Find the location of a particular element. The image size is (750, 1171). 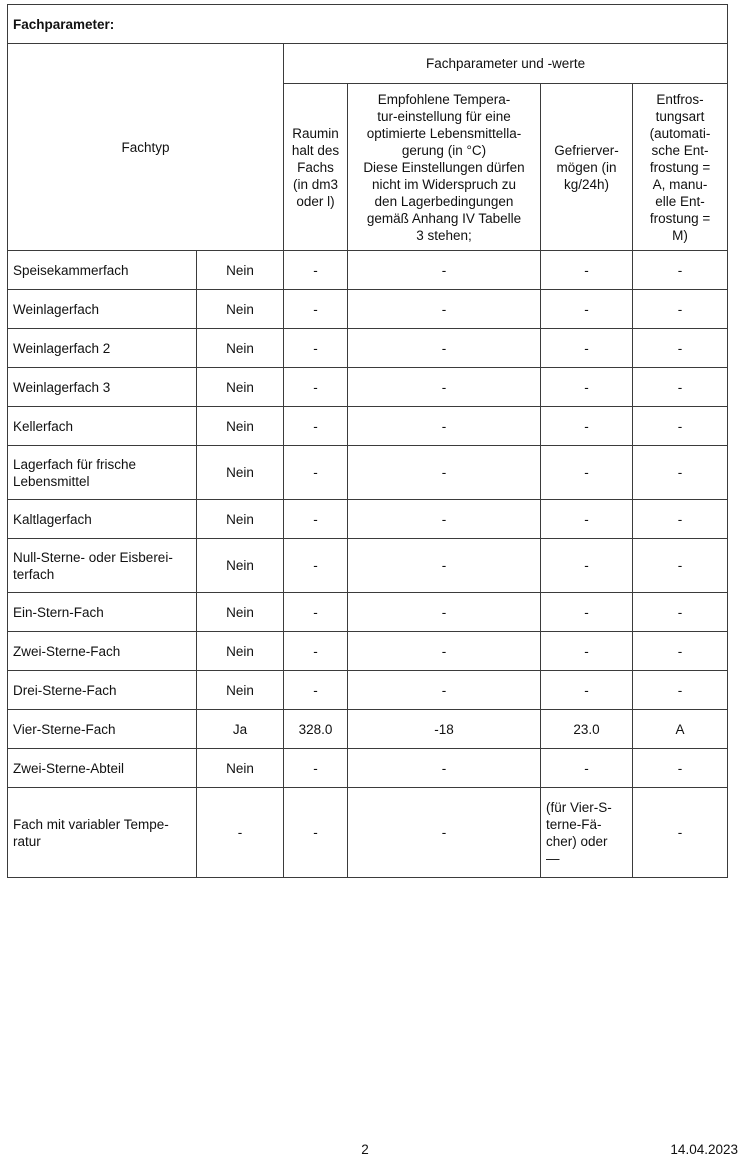

column-header-gefriervermoegen: Gefrierver- mögen (in kg/24h) is located at coordinates (586, 167).